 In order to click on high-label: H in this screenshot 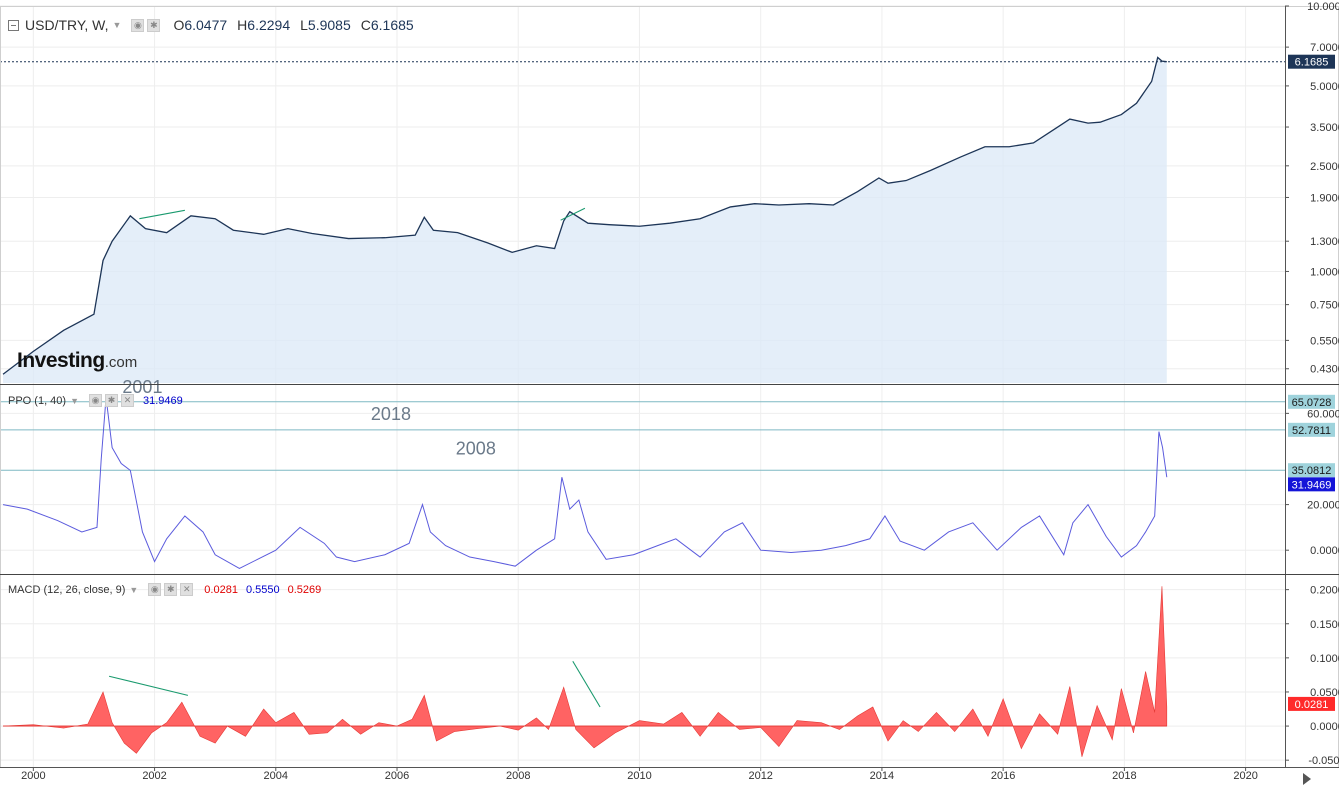, I will do `click(242, 25)`.